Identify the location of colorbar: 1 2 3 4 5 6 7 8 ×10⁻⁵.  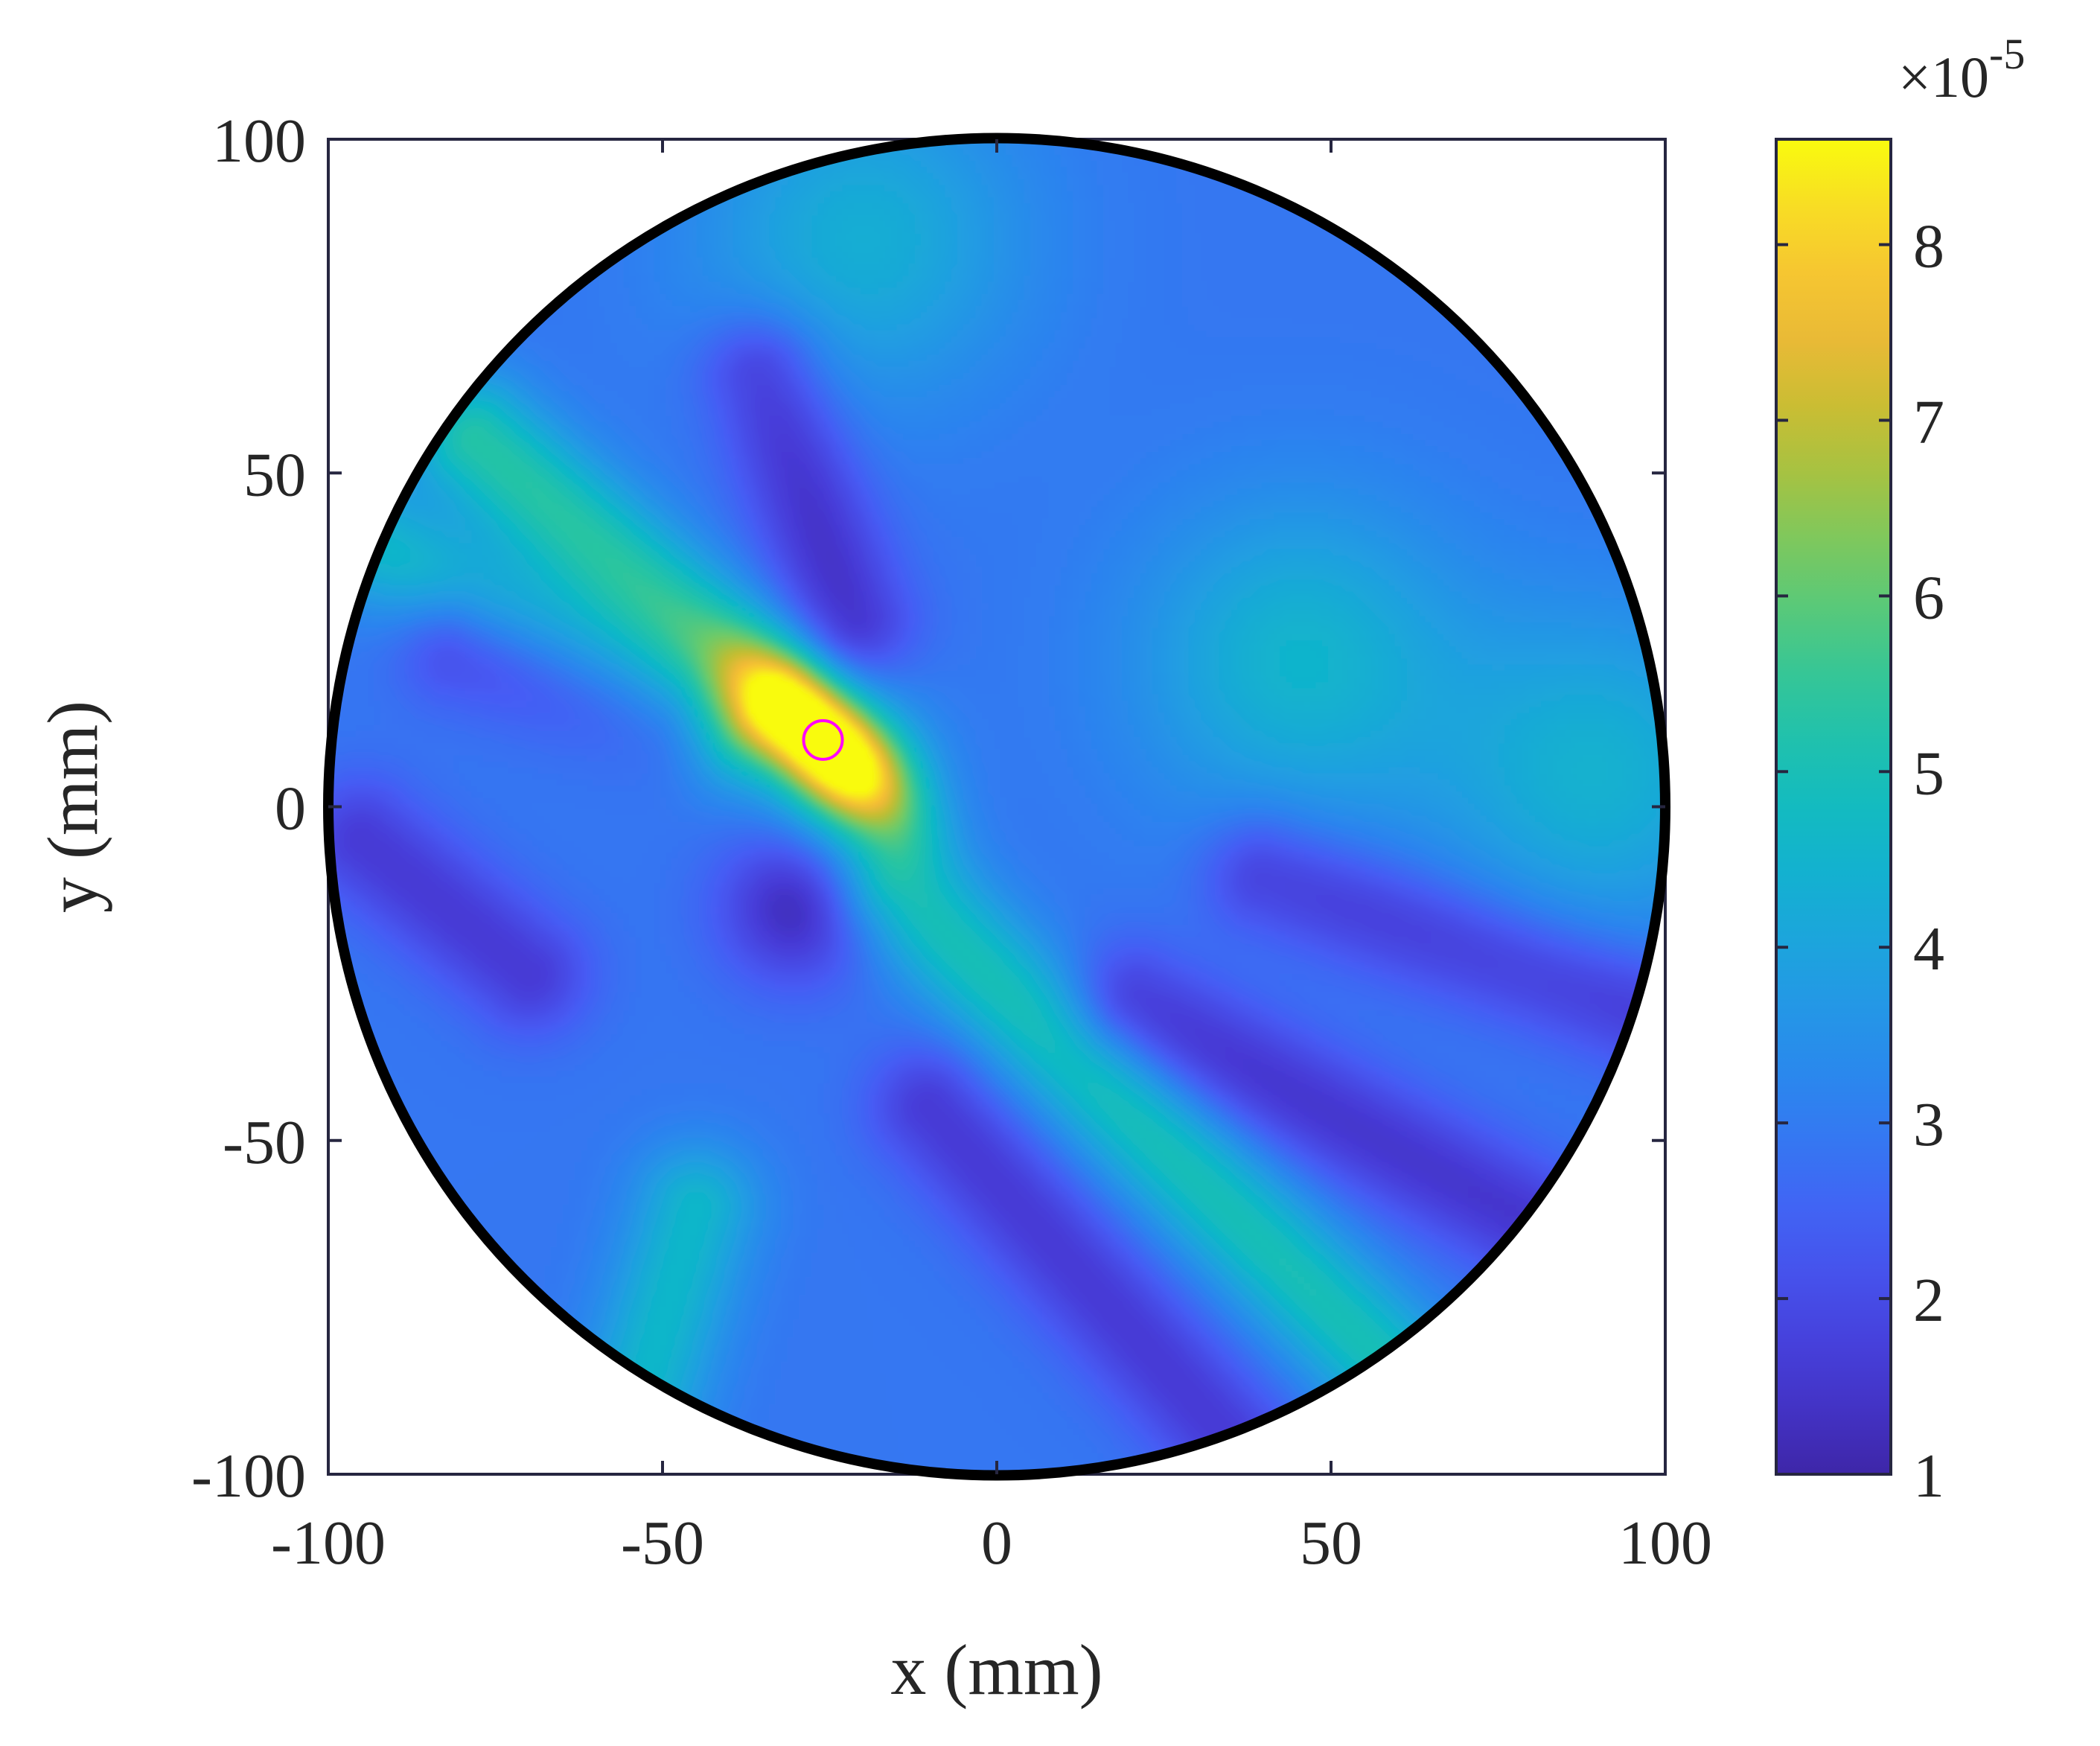
(1900, 770).